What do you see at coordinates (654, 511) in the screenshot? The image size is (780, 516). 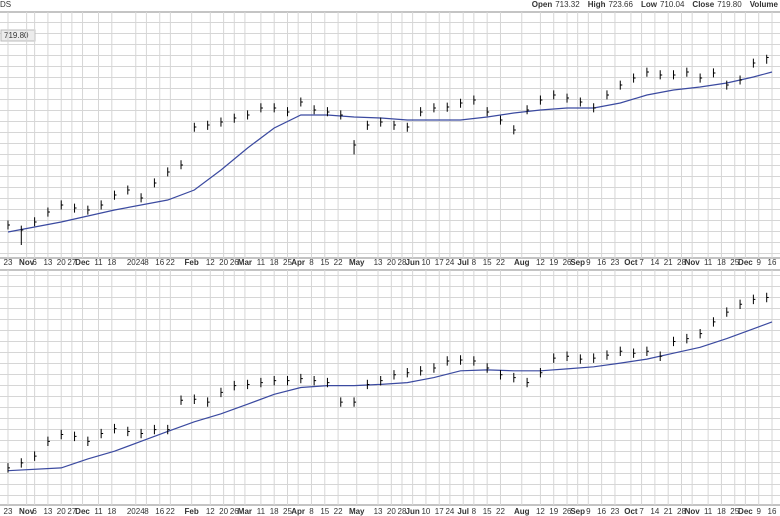 I see `x-tick-label: 14` at bounding box center [654, 511].